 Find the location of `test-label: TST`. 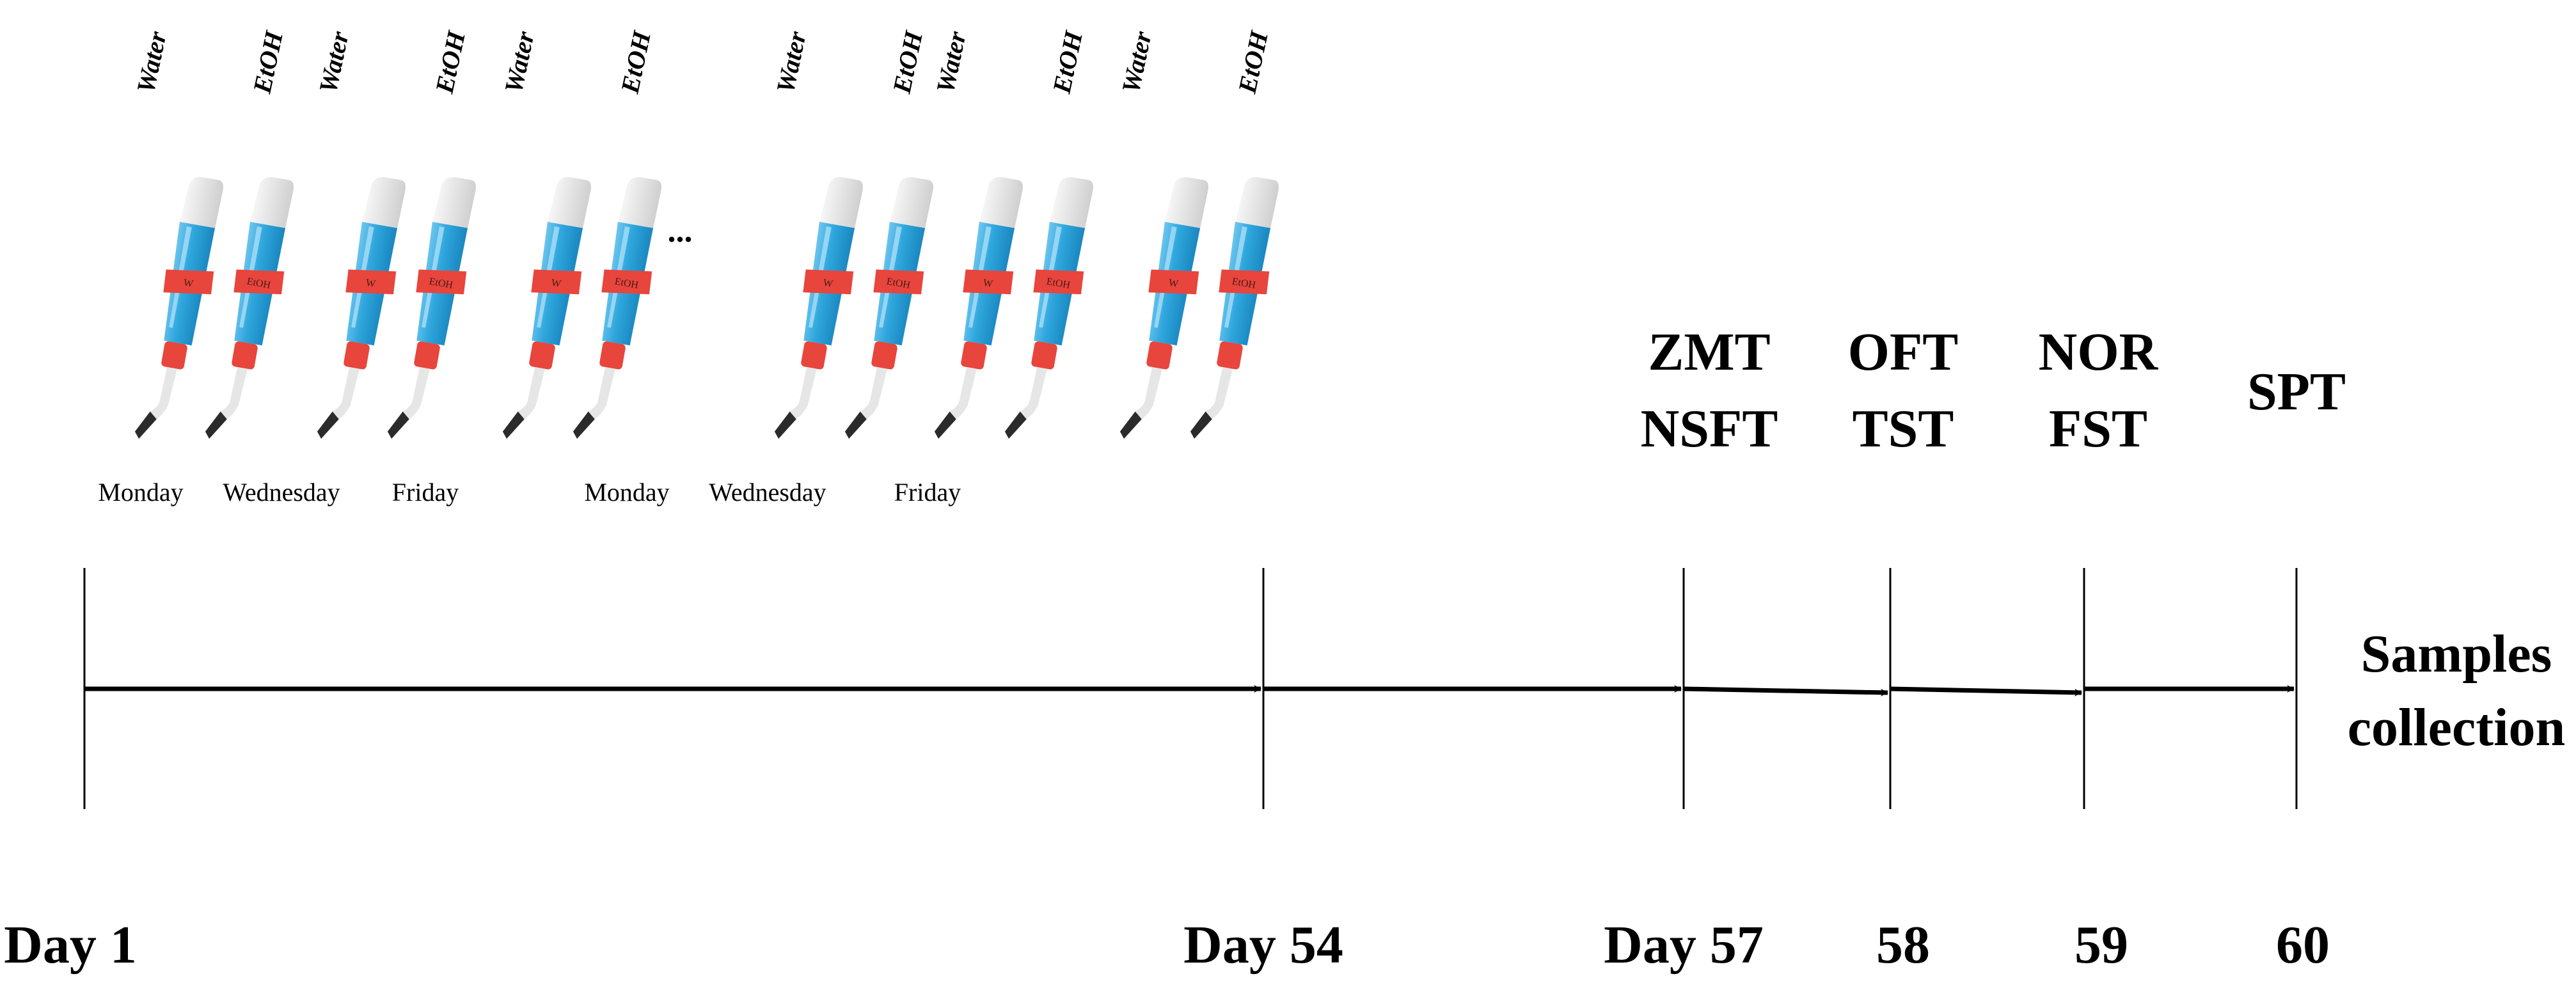

test-label: TST is located at coordinates (1903, 429).